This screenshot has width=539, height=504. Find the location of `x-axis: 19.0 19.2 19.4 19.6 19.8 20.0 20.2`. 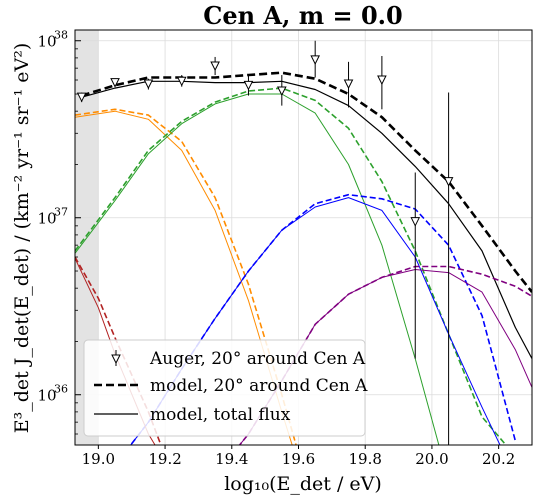

x-axis: 19.0 19.2 19.4 19.6 19.8 20.0 20.2 is located at coordinates (298, 456).